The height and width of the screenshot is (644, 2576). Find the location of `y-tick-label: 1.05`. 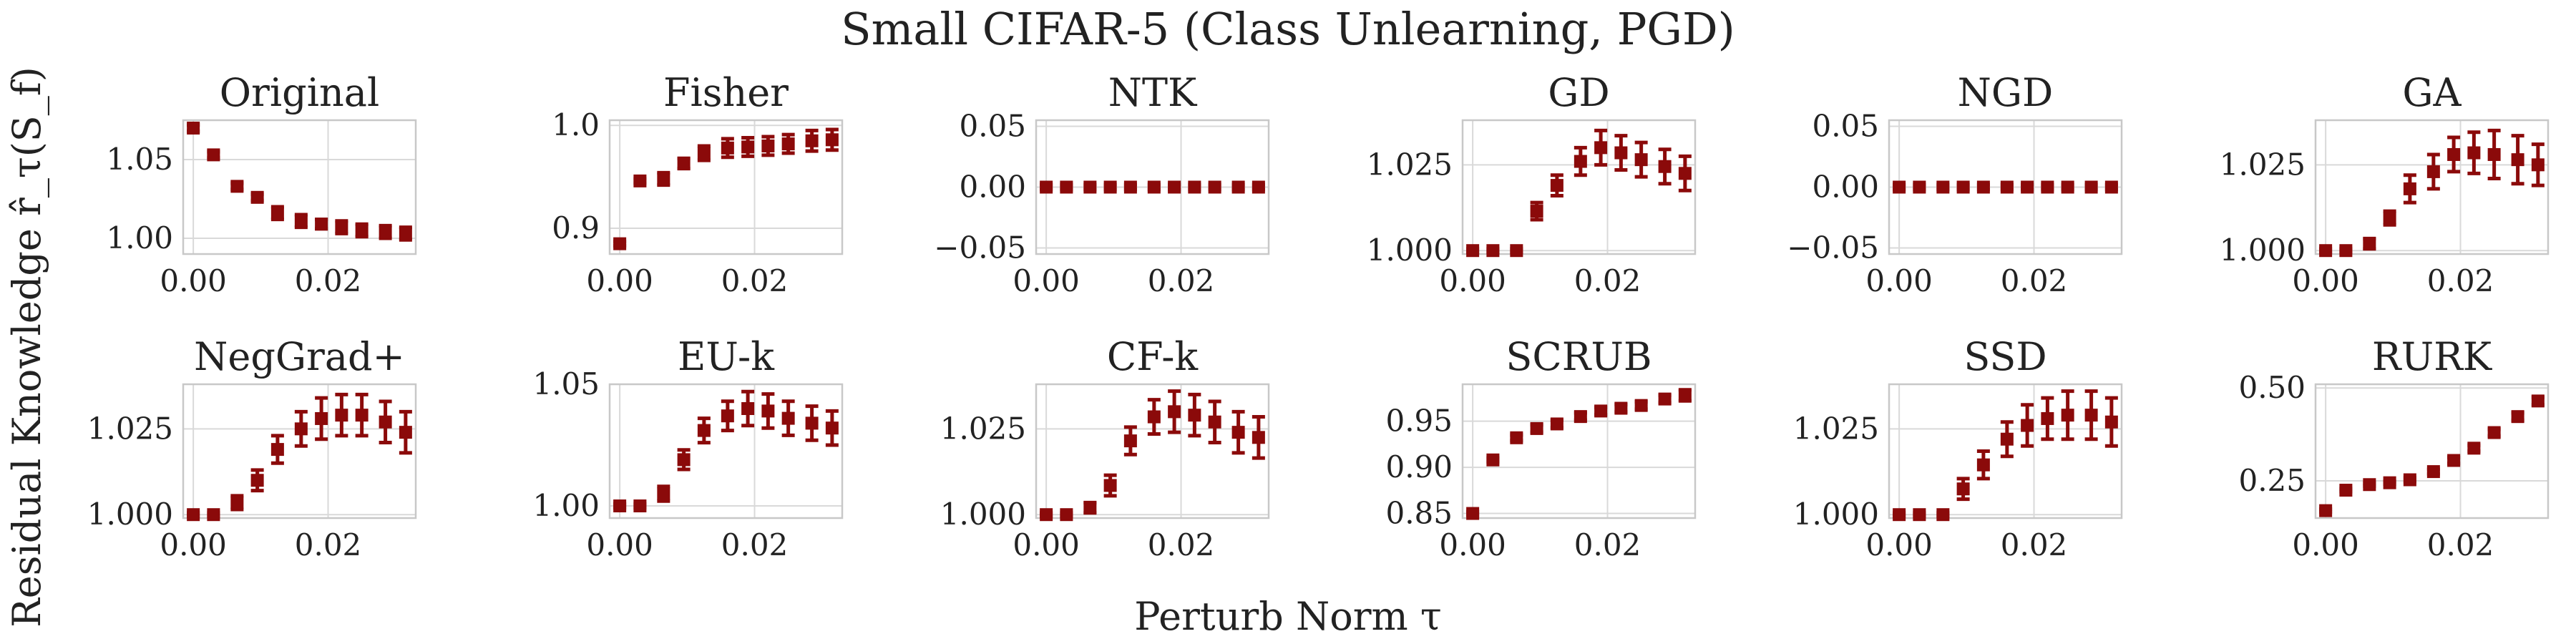

y-tick-label: 1.05 is located at coordinates (566, 383).